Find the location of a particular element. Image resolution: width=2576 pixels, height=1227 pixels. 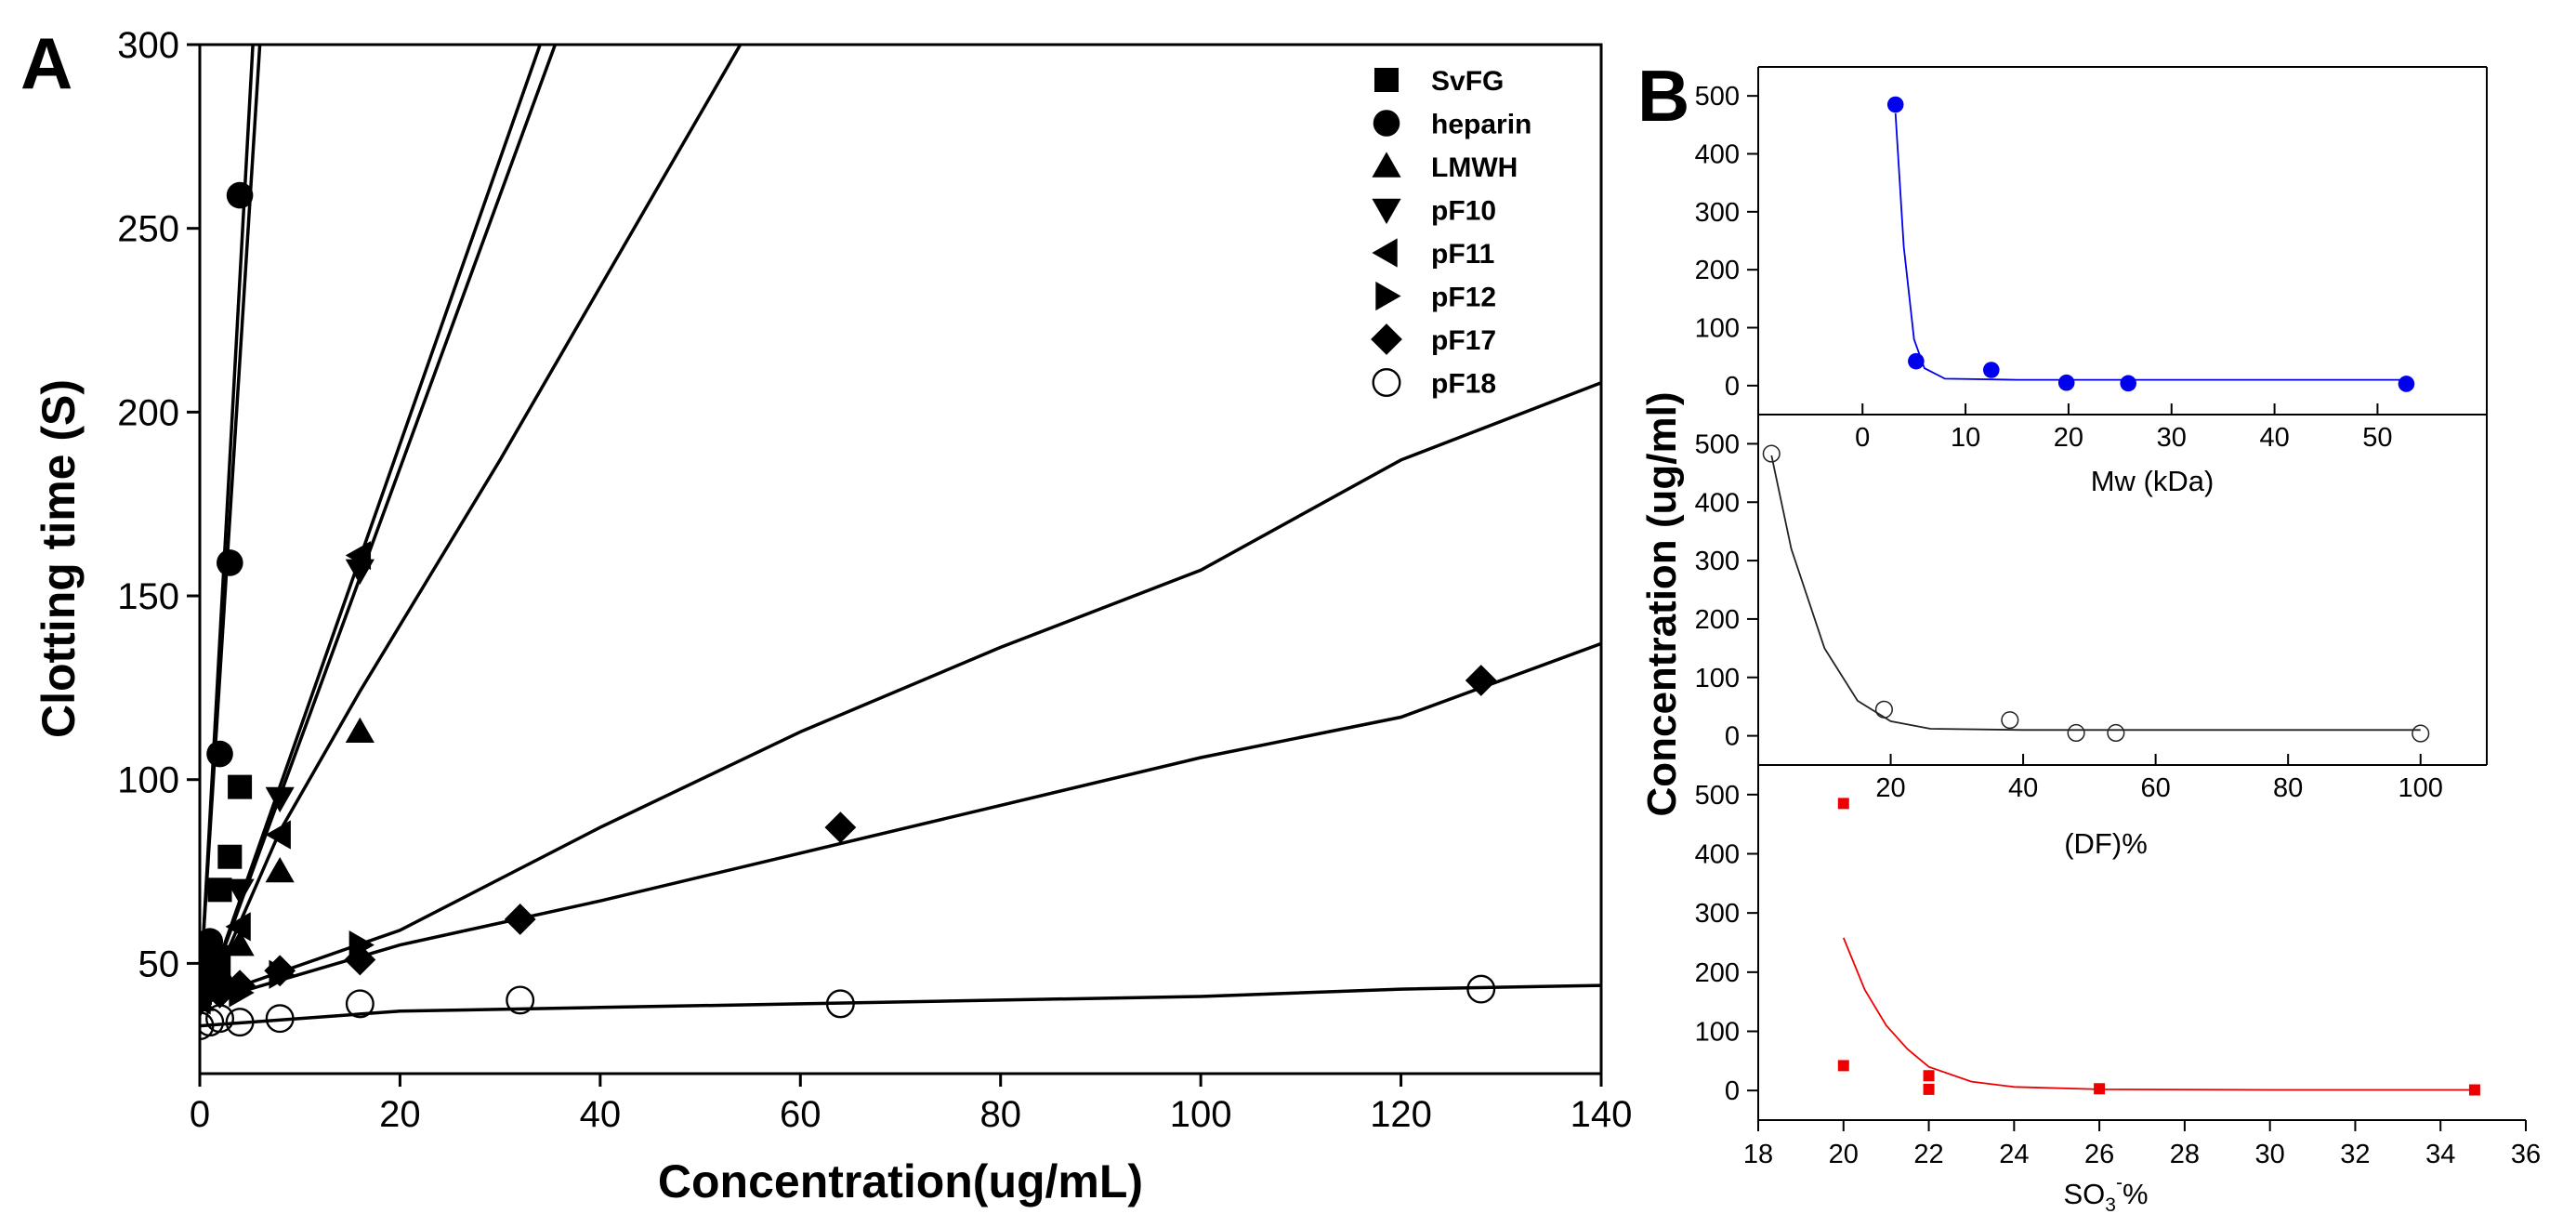

legend-label-pf18: pF18 is located at coordinates (1463, 385).